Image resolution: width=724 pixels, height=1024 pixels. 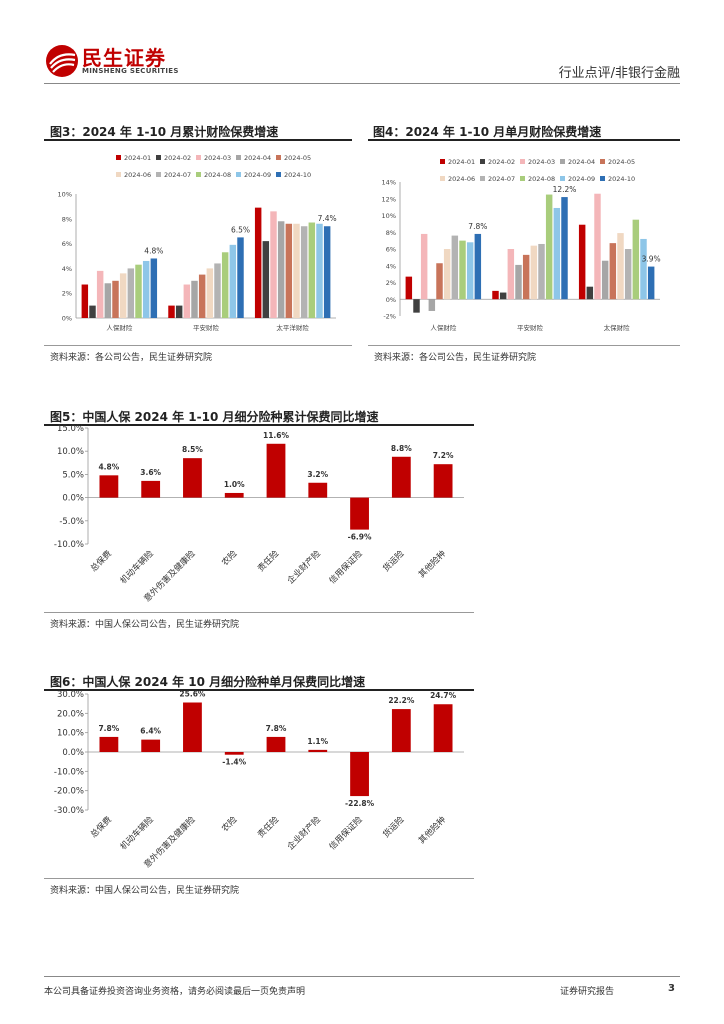 I want to click on bar-人保财险-2024-10, so click(x=478, y=266).